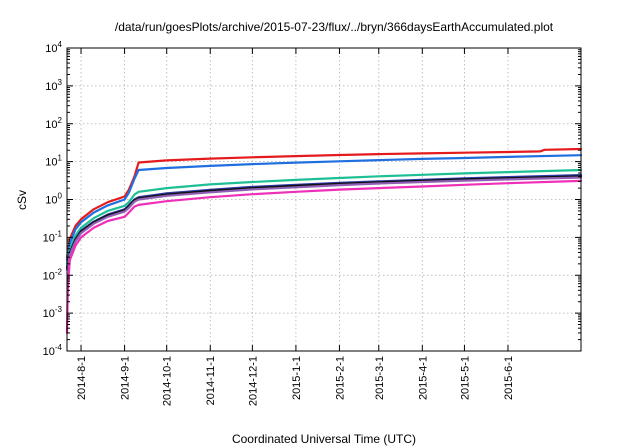 This screenshot has height=448, width=640. Describe the element at coordinates (53, 350) in the screenshot. I see `y-tick-label: 10⁻⁴` at that location.